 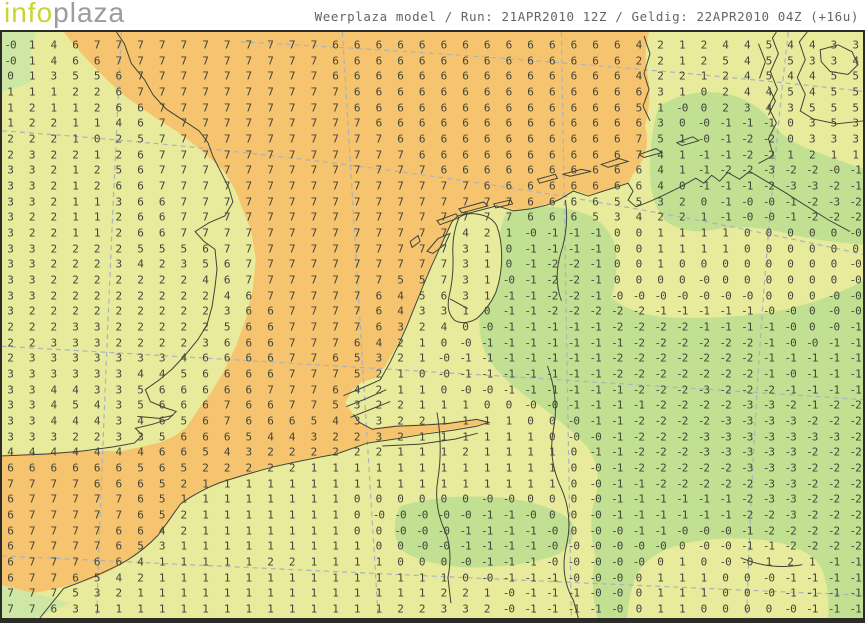 I want to click on grid-value: -3, so click(x=747, y=405).